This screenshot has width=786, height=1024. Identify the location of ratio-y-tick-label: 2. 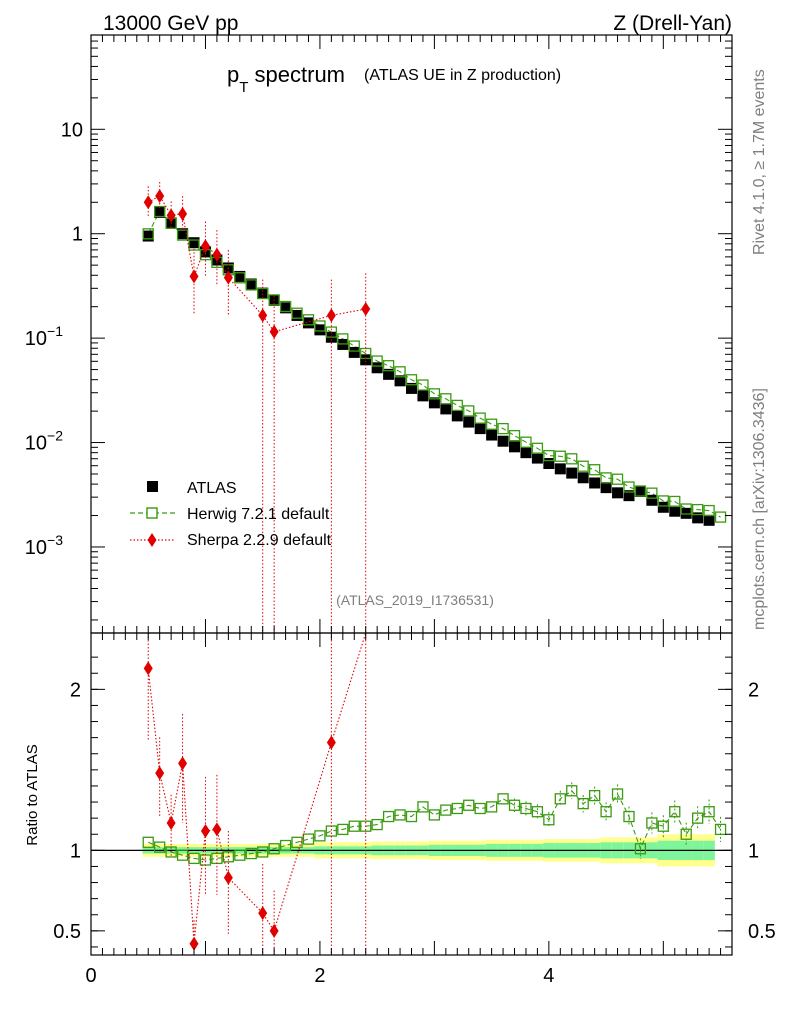
(75, 690).